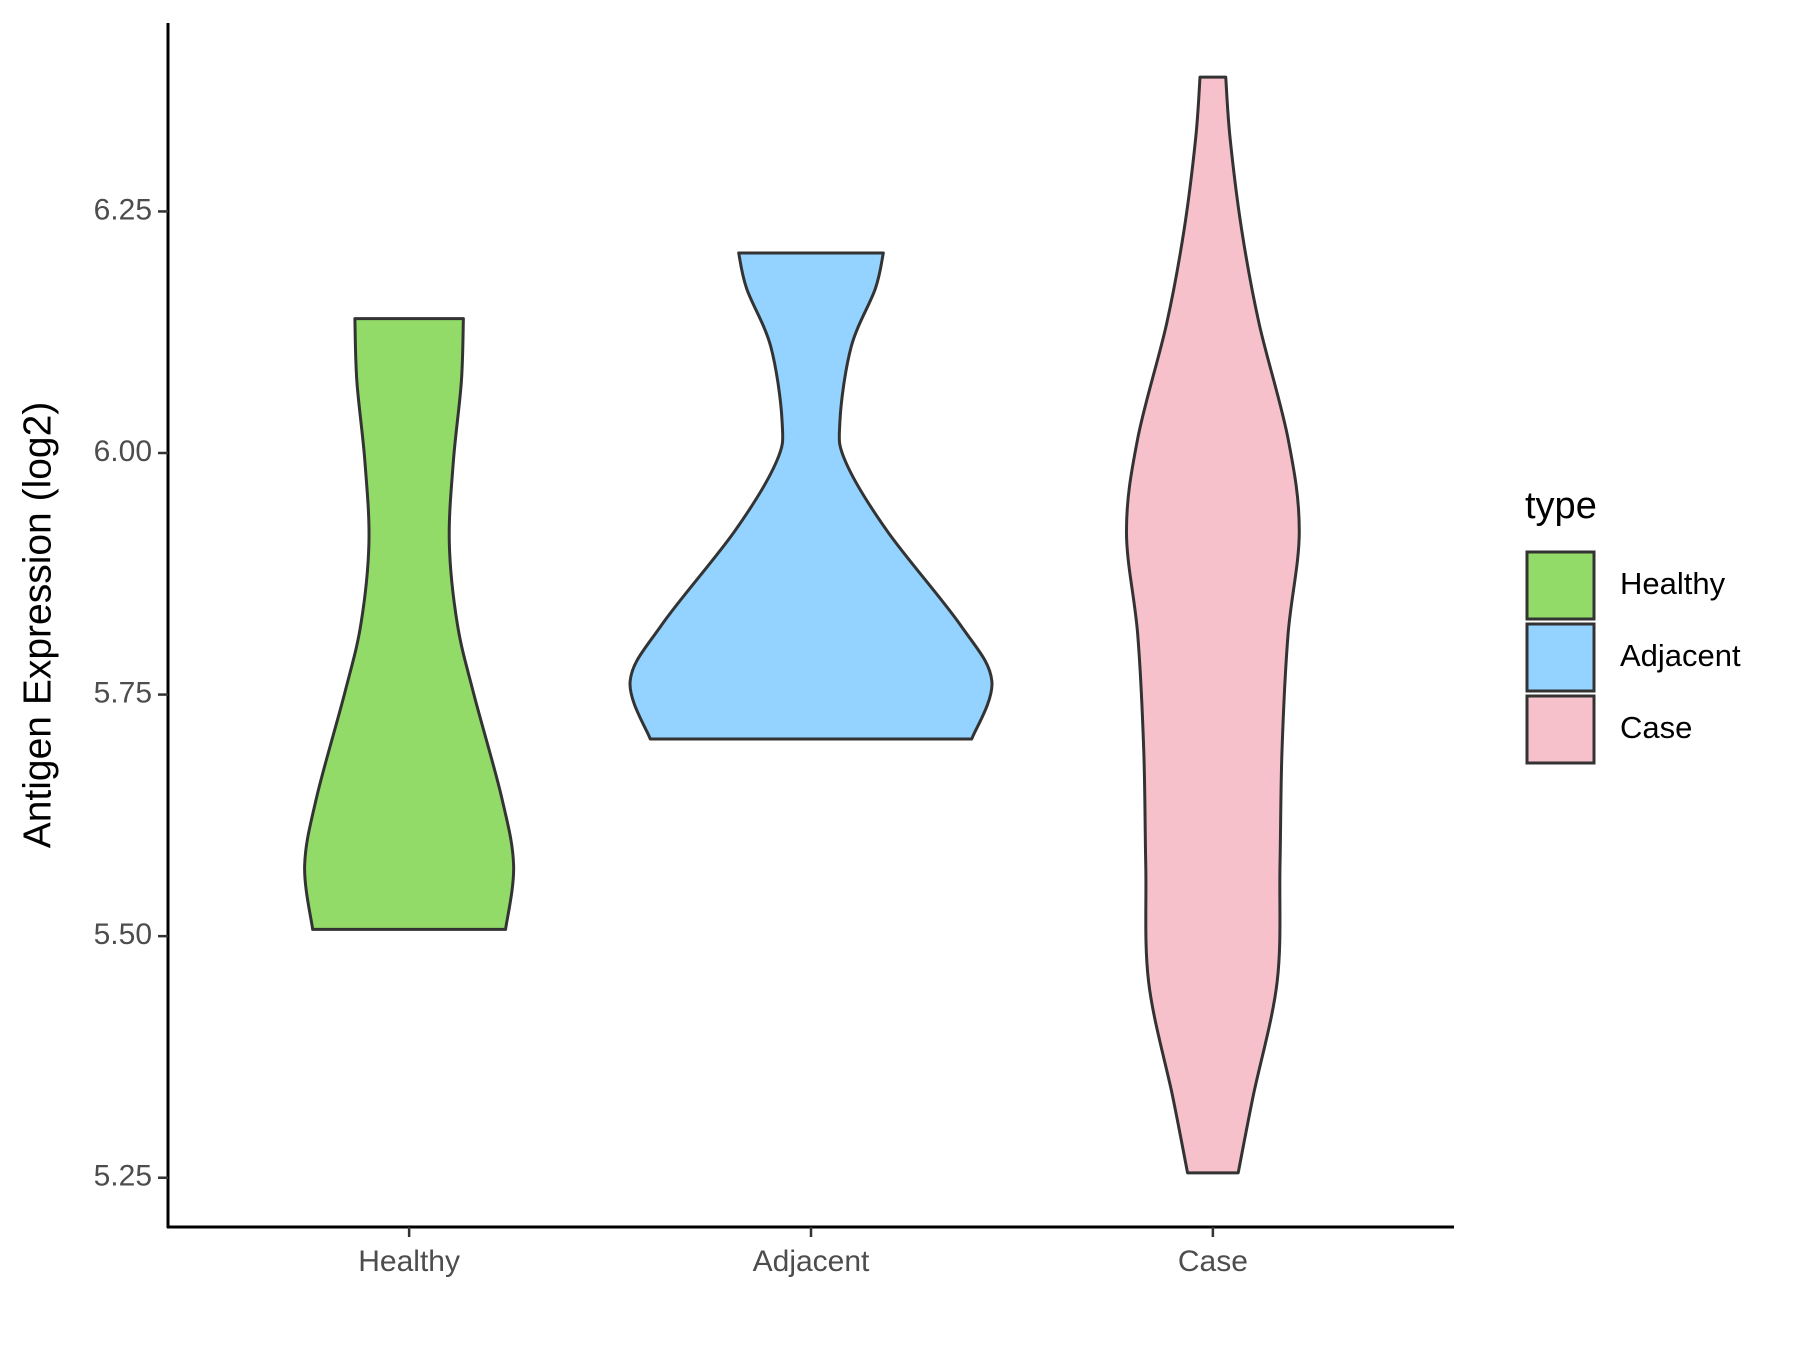 This screenshot has width=1800, height=1355. Describe the element at coordinates (1673, 583) in the screenshot. I see `legend-label: Healthy` at that location.